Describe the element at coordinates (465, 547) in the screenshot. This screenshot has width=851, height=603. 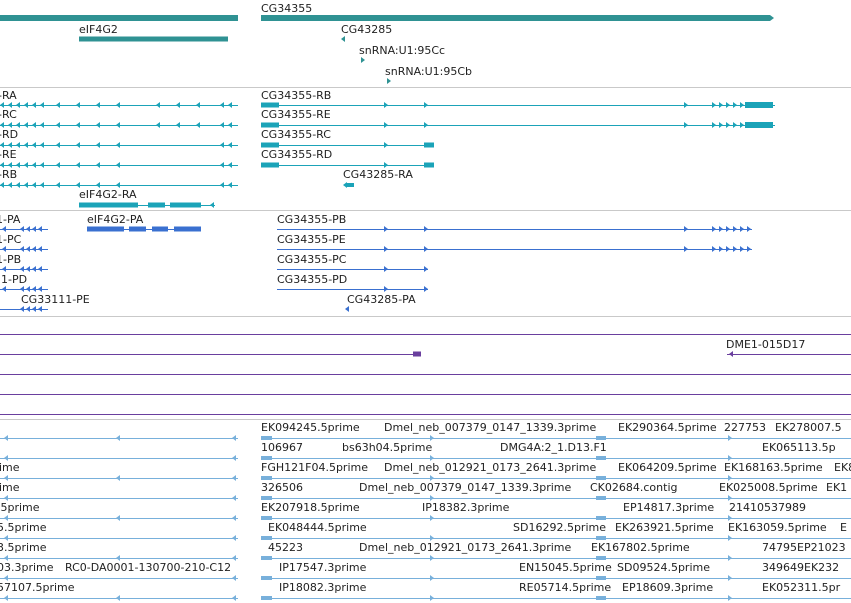
I see `est-label-dmel-neb-012921-b: Dmel_neb_012921_0173_2641.3prime` at that location.